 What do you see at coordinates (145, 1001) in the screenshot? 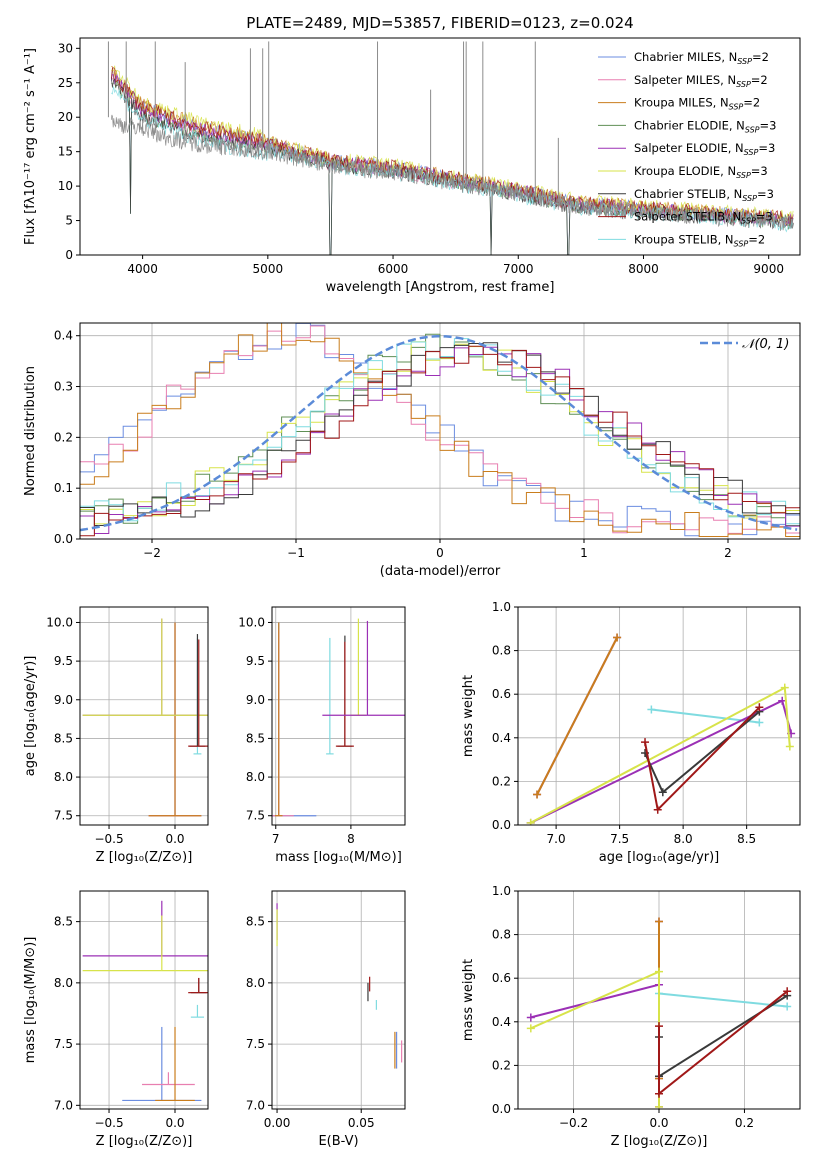
I see `plot-area-z-vs-mass` at bounding box center [145, 1001].